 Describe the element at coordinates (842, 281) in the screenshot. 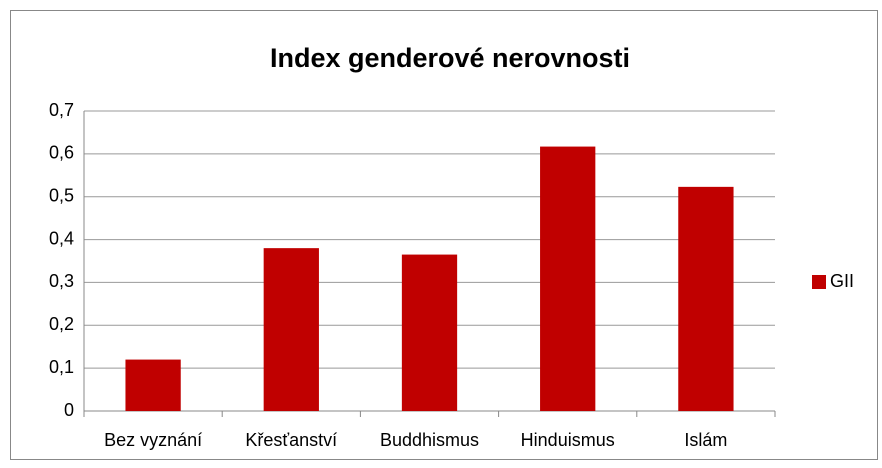

I see `legend-label: GII` at that location.